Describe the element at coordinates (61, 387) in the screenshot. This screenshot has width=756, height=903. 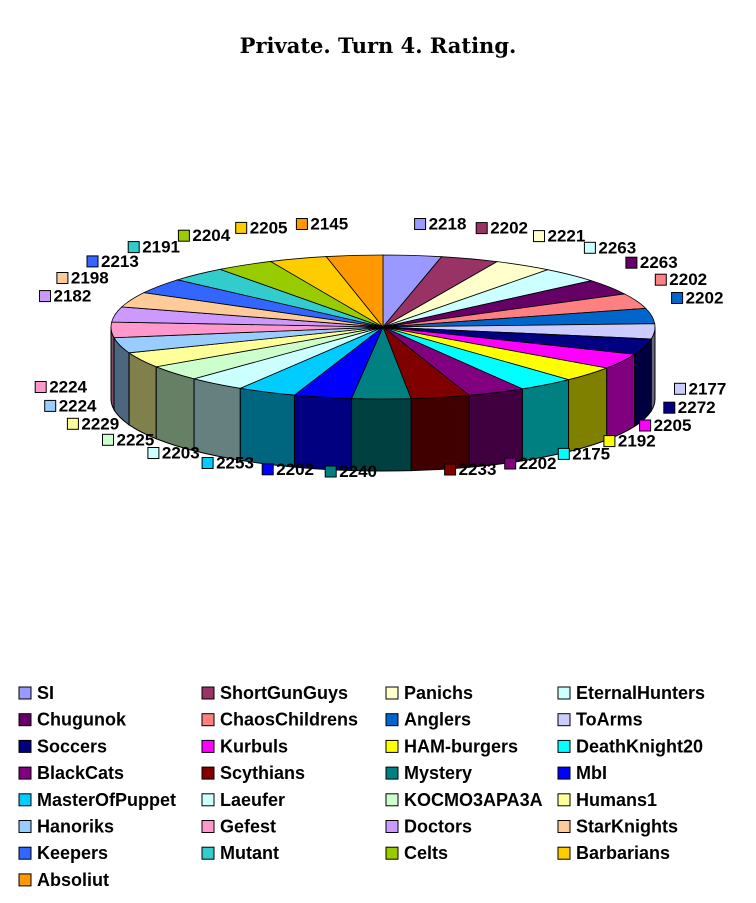
I see `data-label-gefest: 2224` at that location.